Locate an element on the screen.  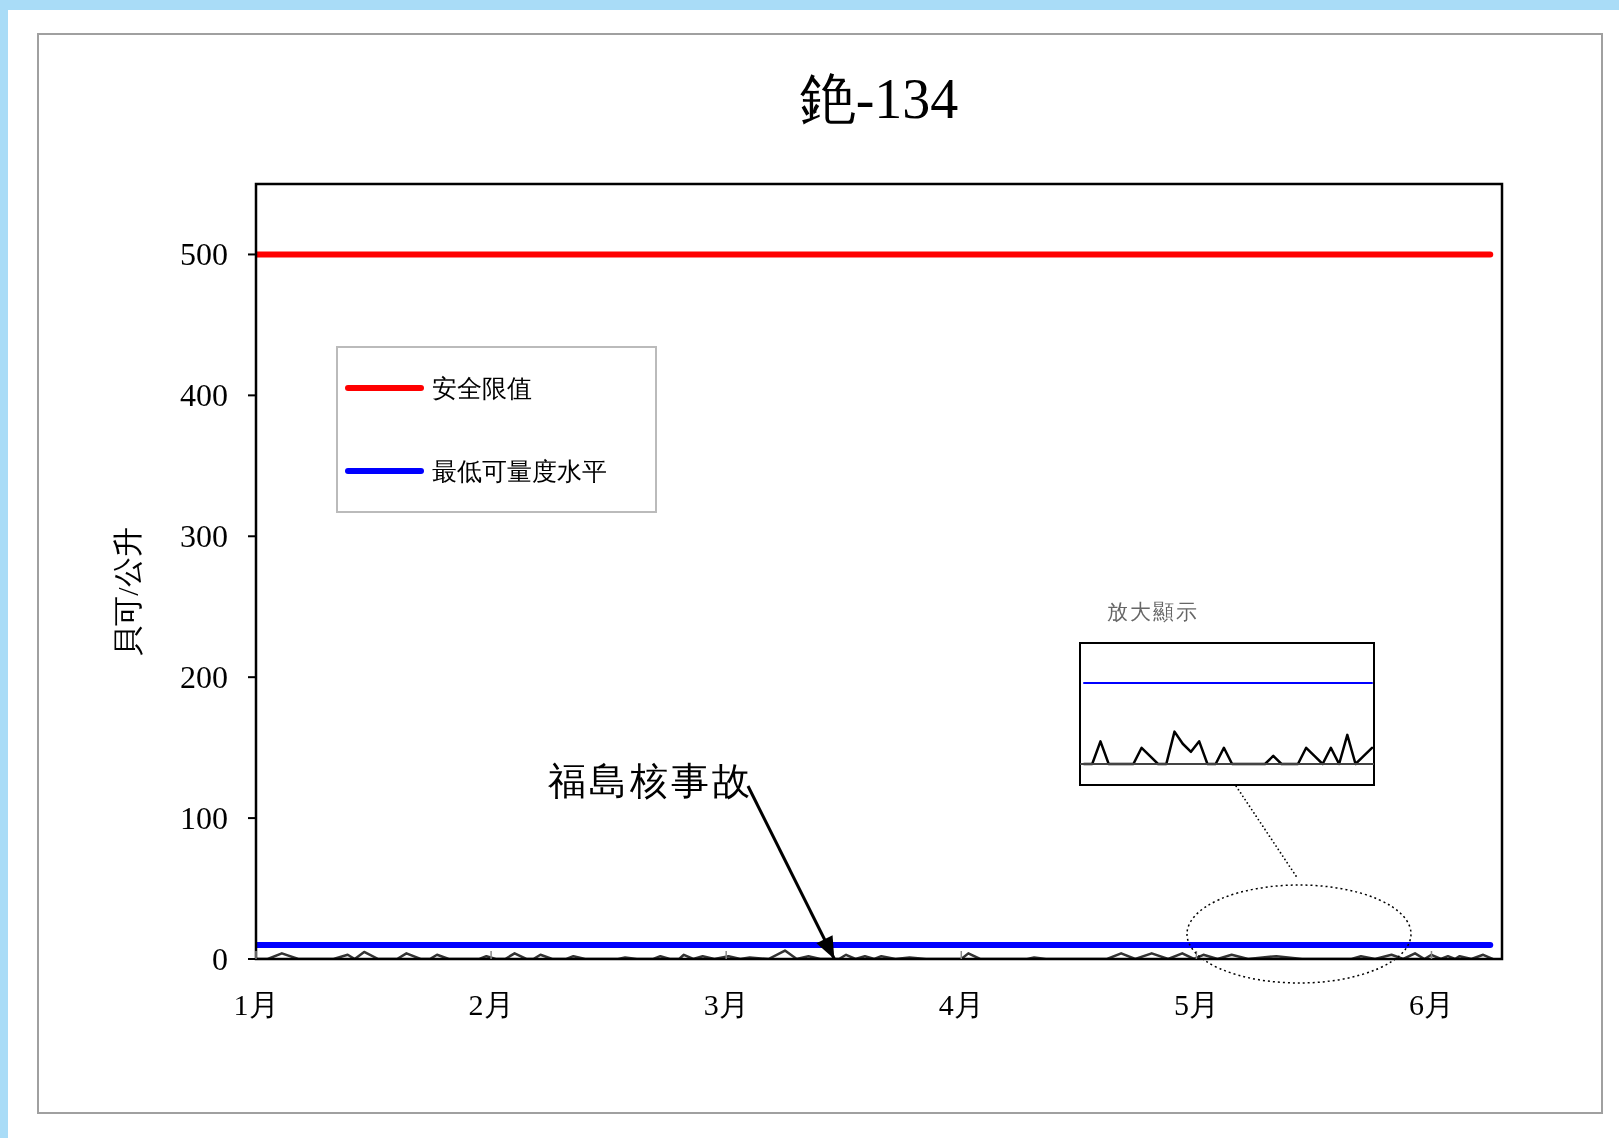
chart-title: 銫-134 is located at coordinates (879, 99).